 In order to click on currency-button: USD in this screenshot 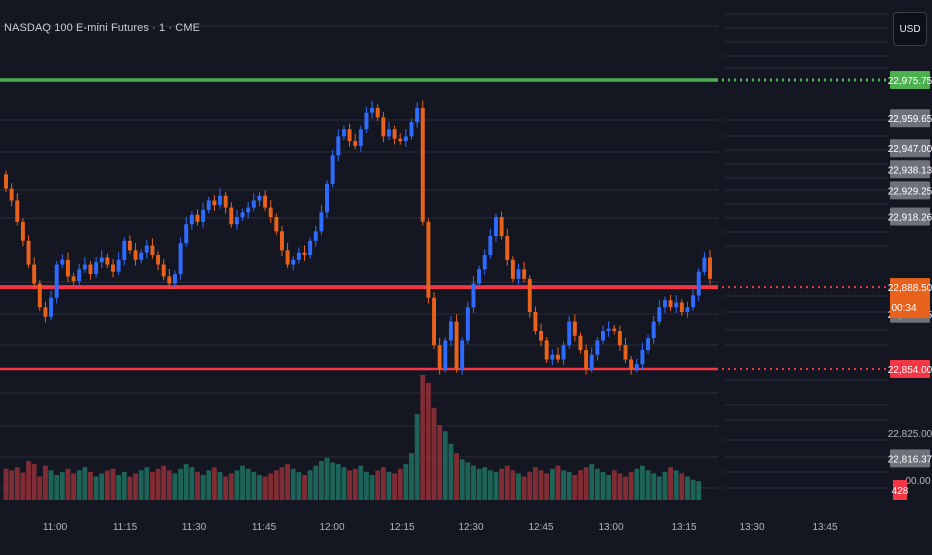, I will do `click(910, 29)`.